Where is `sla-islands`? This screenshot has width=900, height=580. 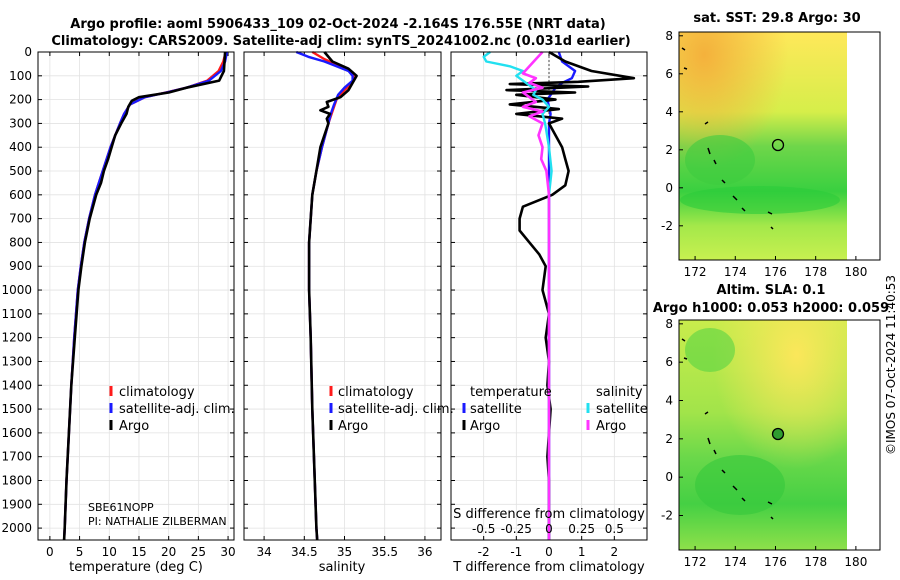
sla-islands is located at coordinates (727, 429).